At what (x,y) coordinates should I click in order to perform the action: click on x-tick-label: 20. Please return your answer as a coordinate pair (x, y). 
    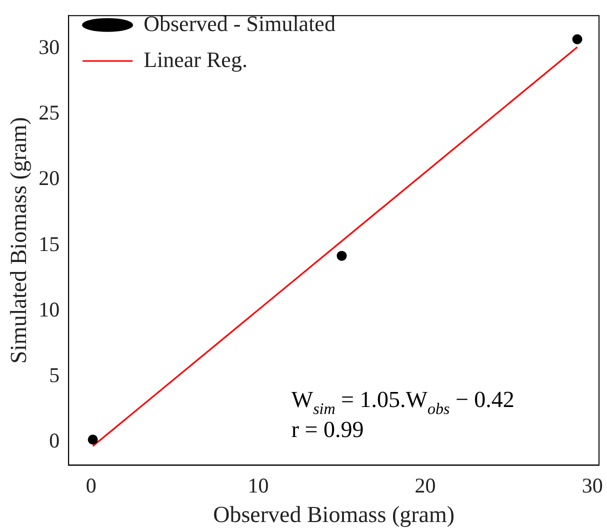
    Looking at the image, I should click on (425, 485).